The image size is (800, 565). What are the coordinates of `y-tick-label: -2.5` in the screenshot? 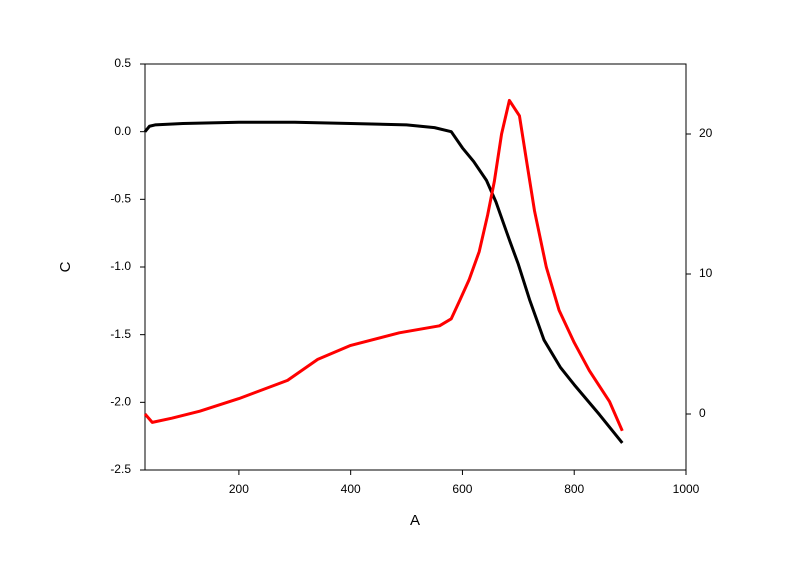 It's located at (120, 469).